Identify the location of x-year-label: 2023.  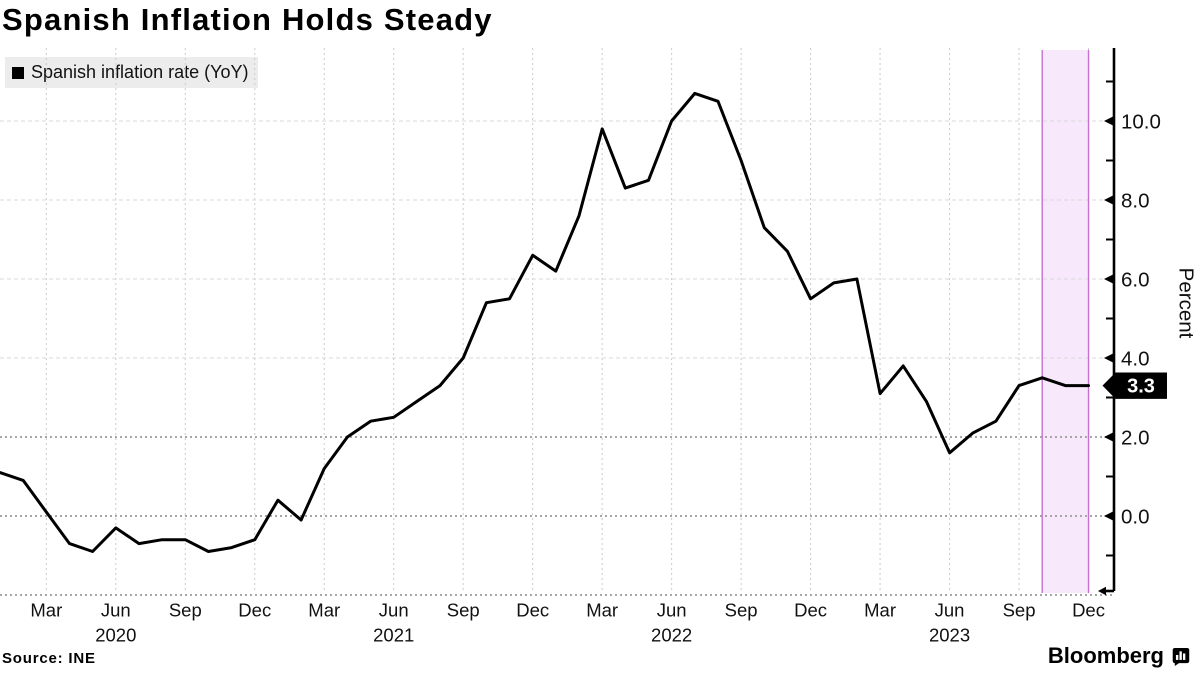
(949, 635).